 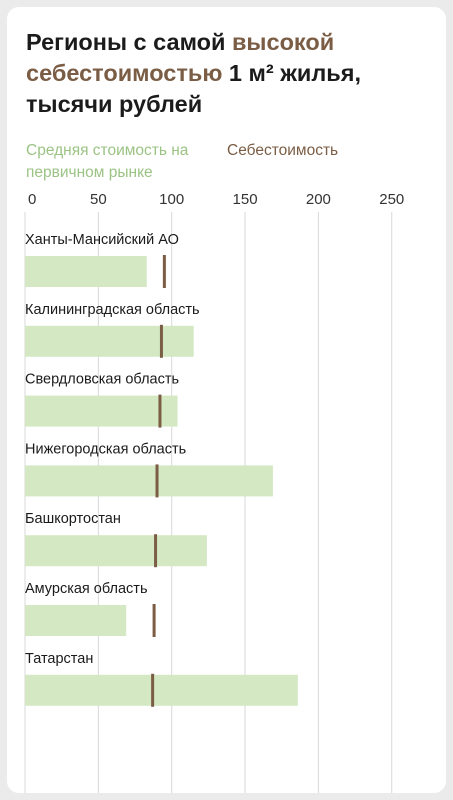 What do you see at coordinates (112, 310) in the screenshot?
I see `category-label: Калининградская область` at bounding box center [112, 310].